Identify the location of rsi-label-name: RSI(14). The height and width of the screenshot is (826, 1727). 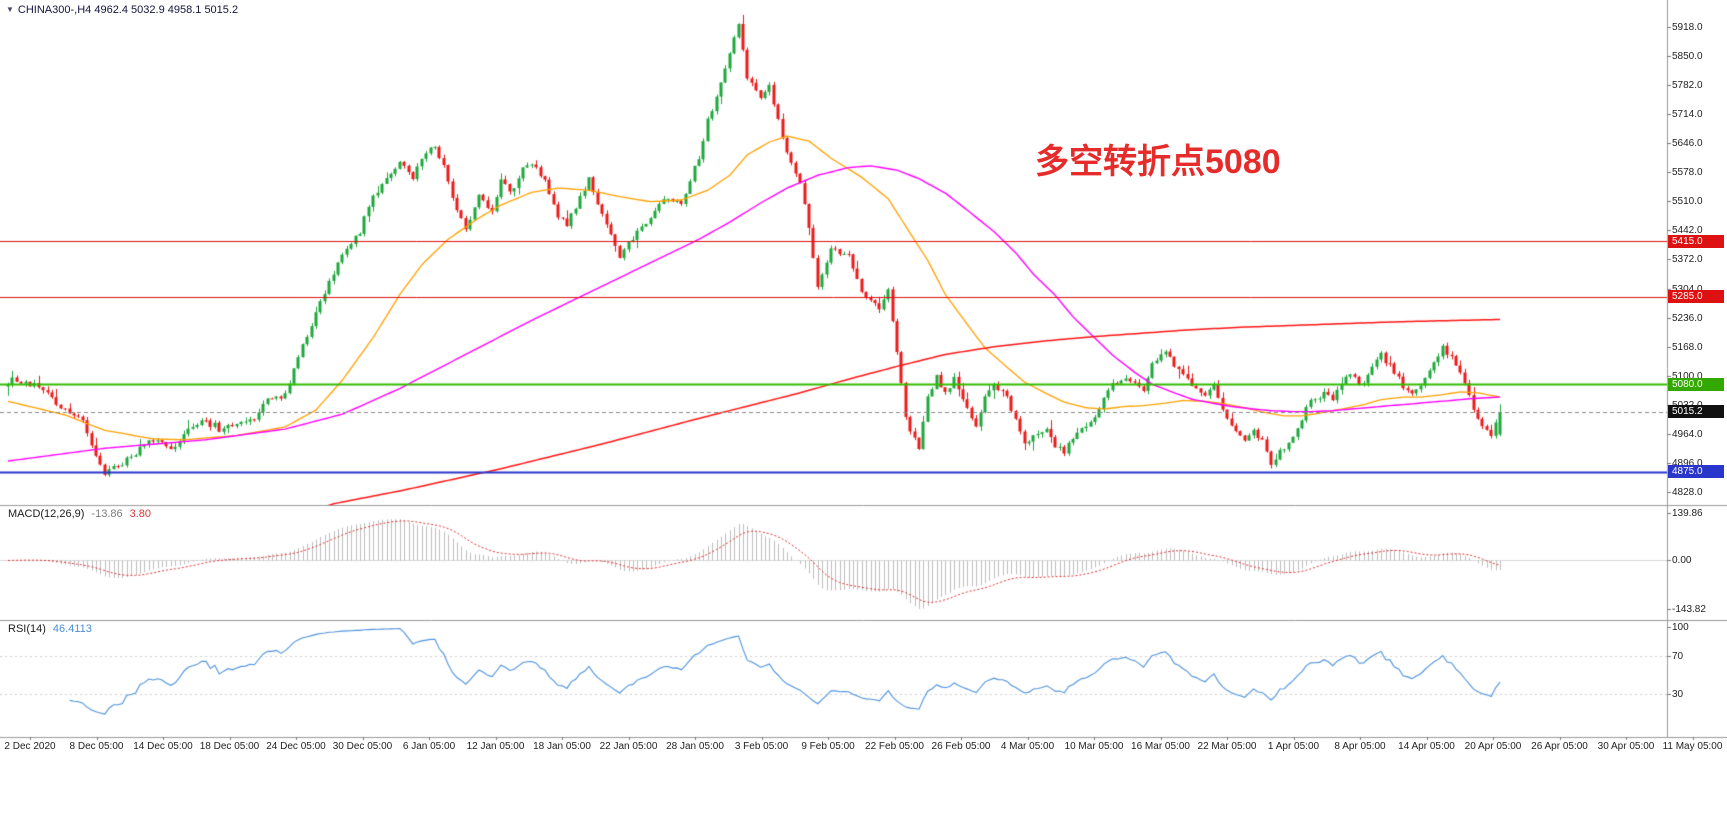
(27, 629).